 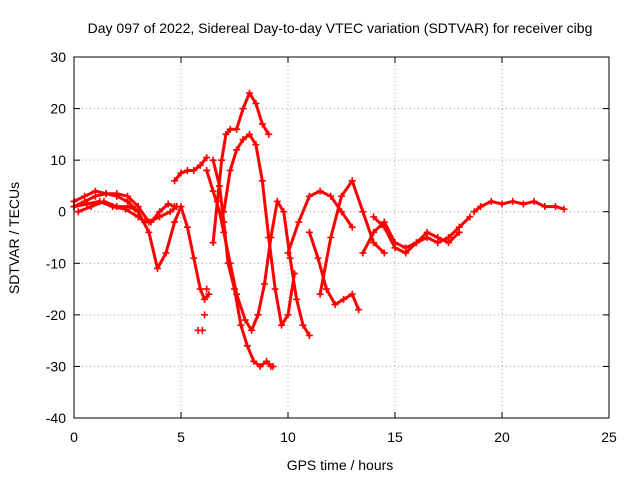 I want to click on x-tick-label: 25, so click(x=609, y=437).